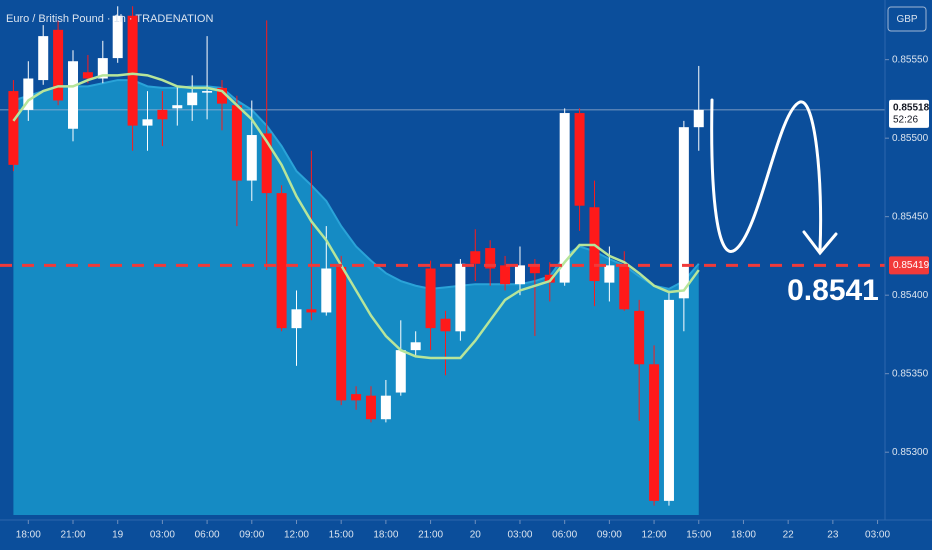 This screenshot has height=550, width=932. What do you see at coordinates (833, 535) in the screenshot?
I see `x-tick-label: 23` at bounding box center [833, 535].